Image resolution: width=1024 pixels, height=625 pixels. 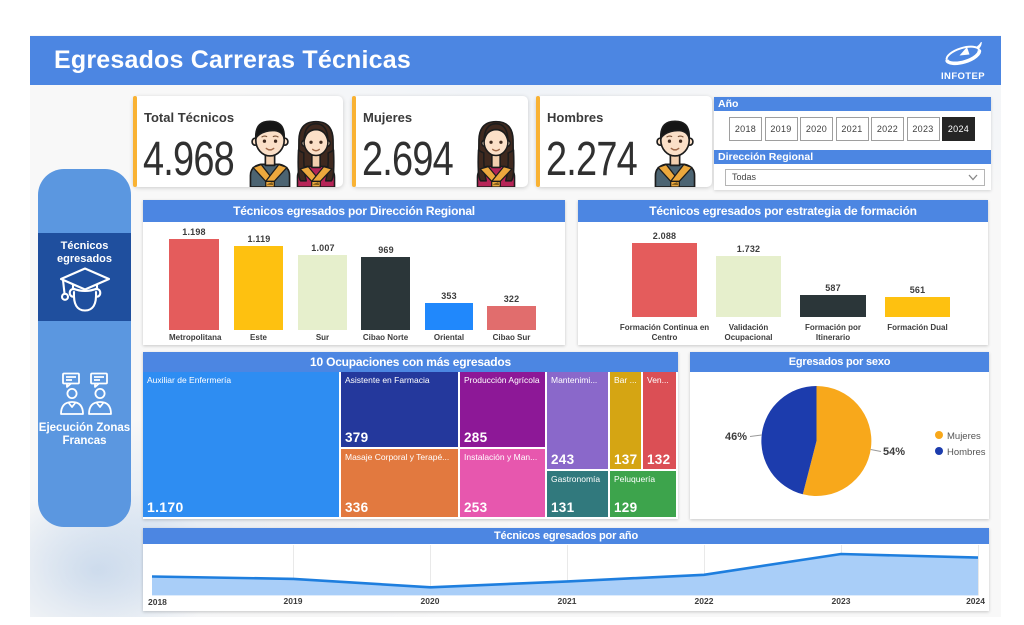 I want to click on svg-text: 54%, so click(x=894, y=452).